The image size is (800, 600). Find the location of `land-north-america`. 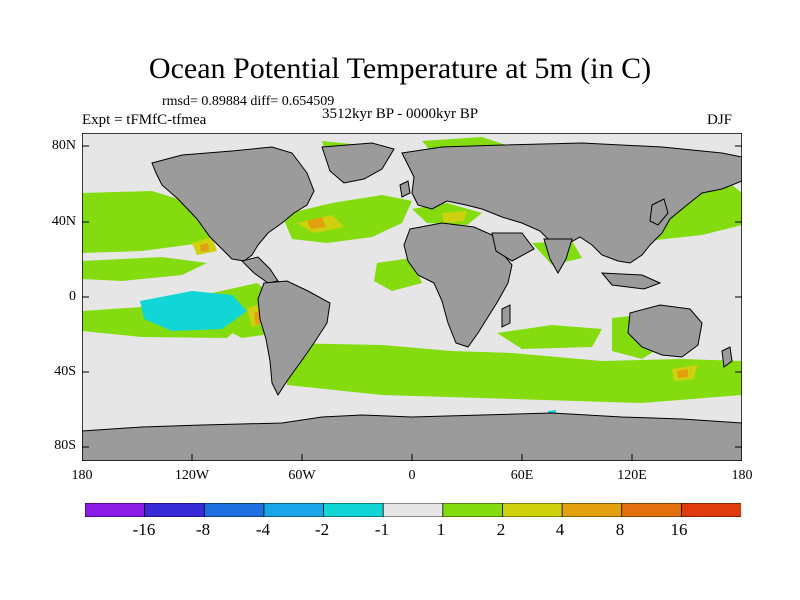

land-north-america is located at coordinates (233, 204).